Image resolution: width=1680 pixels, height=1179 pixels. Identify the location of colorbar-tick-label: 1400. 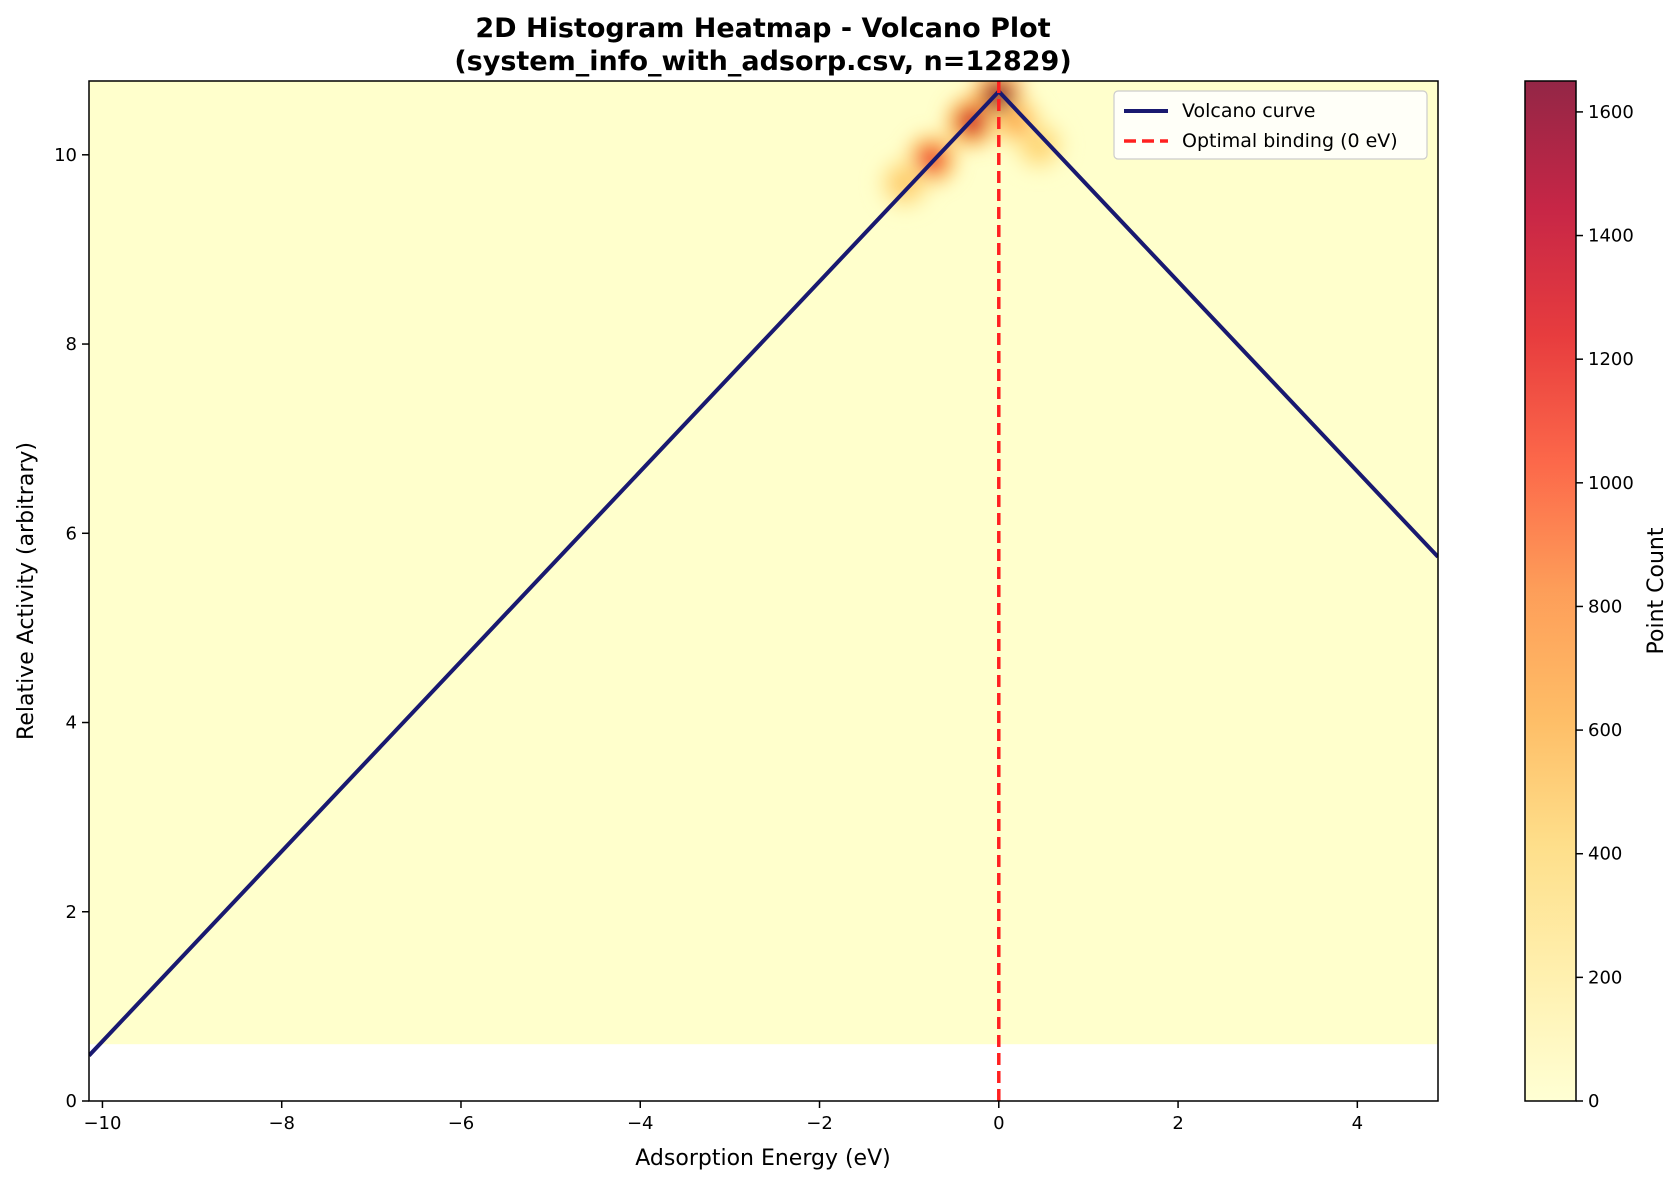
(1611, 236).